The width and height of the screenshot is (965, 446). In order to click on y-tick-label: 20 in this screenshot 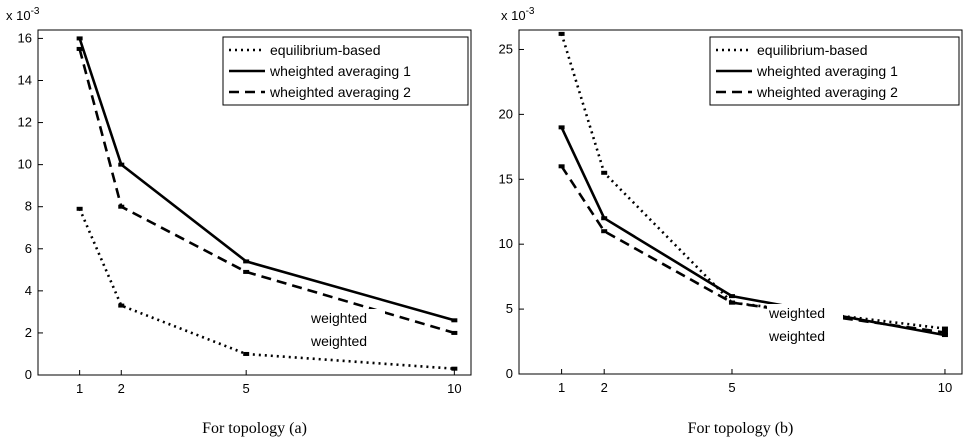, I will do `click(506, 113)`.